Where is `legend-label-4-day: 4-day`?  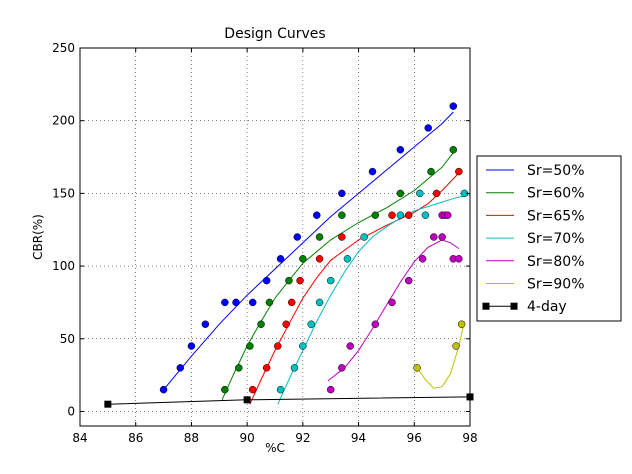
legend-label-4-day: 4-day is located at coordinates (547, 307).